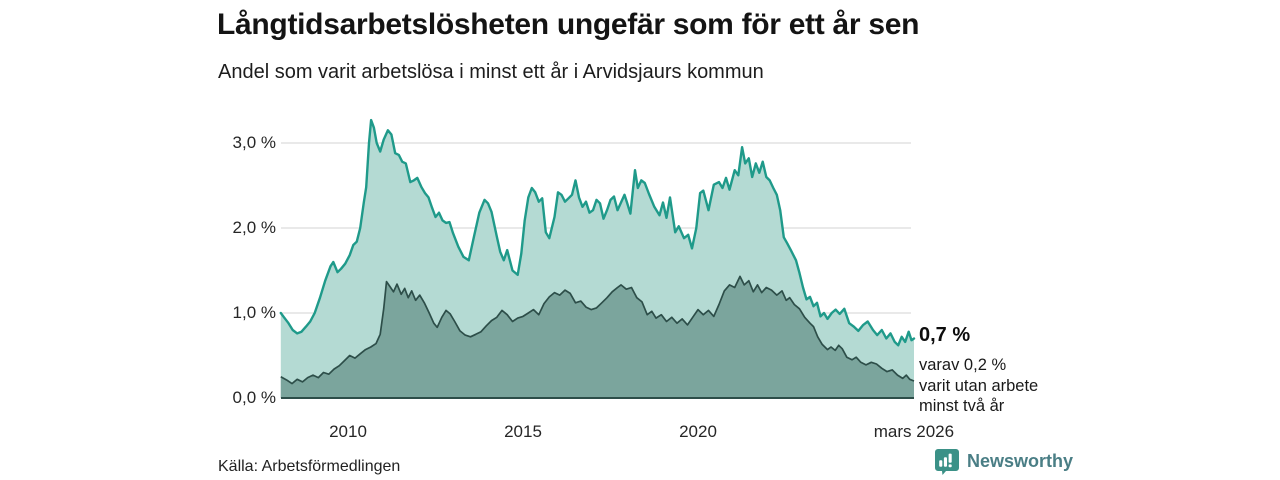  I want to click on newsworthy-brand-link: Newsworthy, so click(1003, 461).